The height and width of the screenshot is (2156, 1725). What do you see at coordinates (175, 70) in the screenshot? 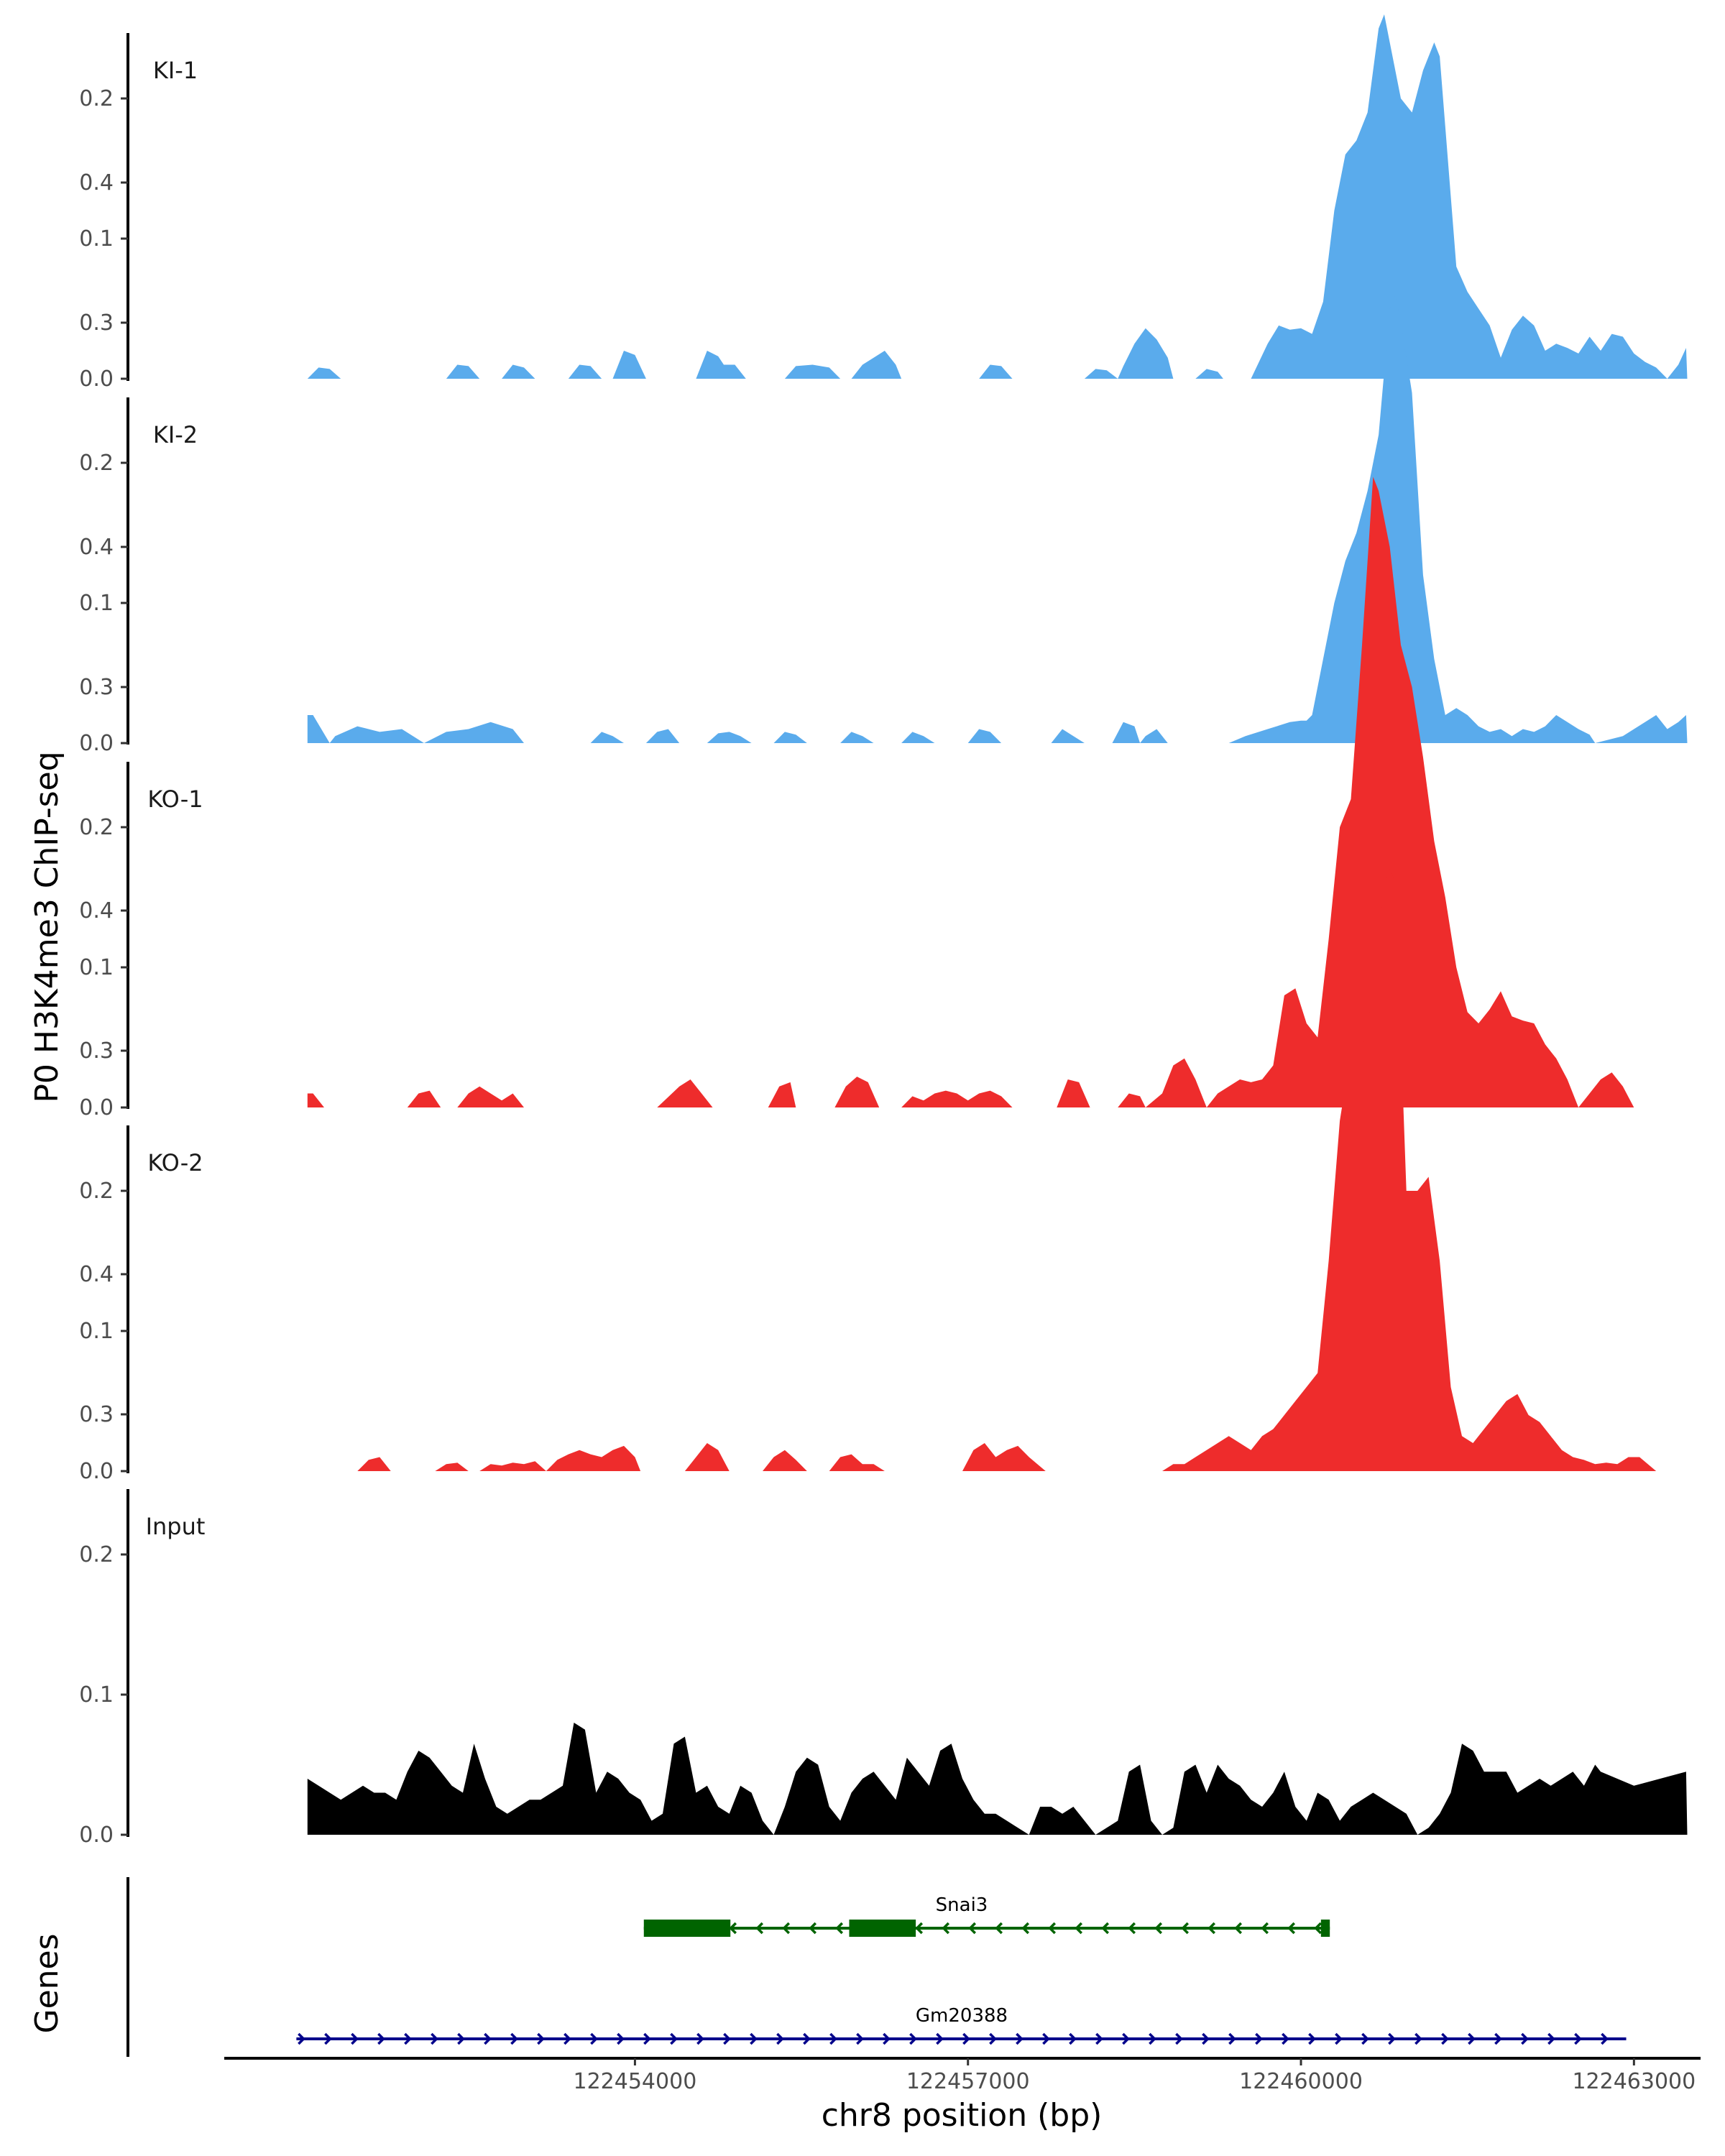
I see `track-label: KI-1` at bounding box center [175, 70].